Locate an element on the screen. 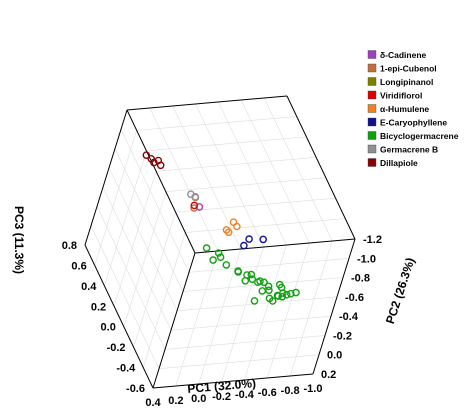 Image resolution: width=474 pixels, height=416 pixels. pc3-tick-label: 0.0 is located at coordinates (108, 328).